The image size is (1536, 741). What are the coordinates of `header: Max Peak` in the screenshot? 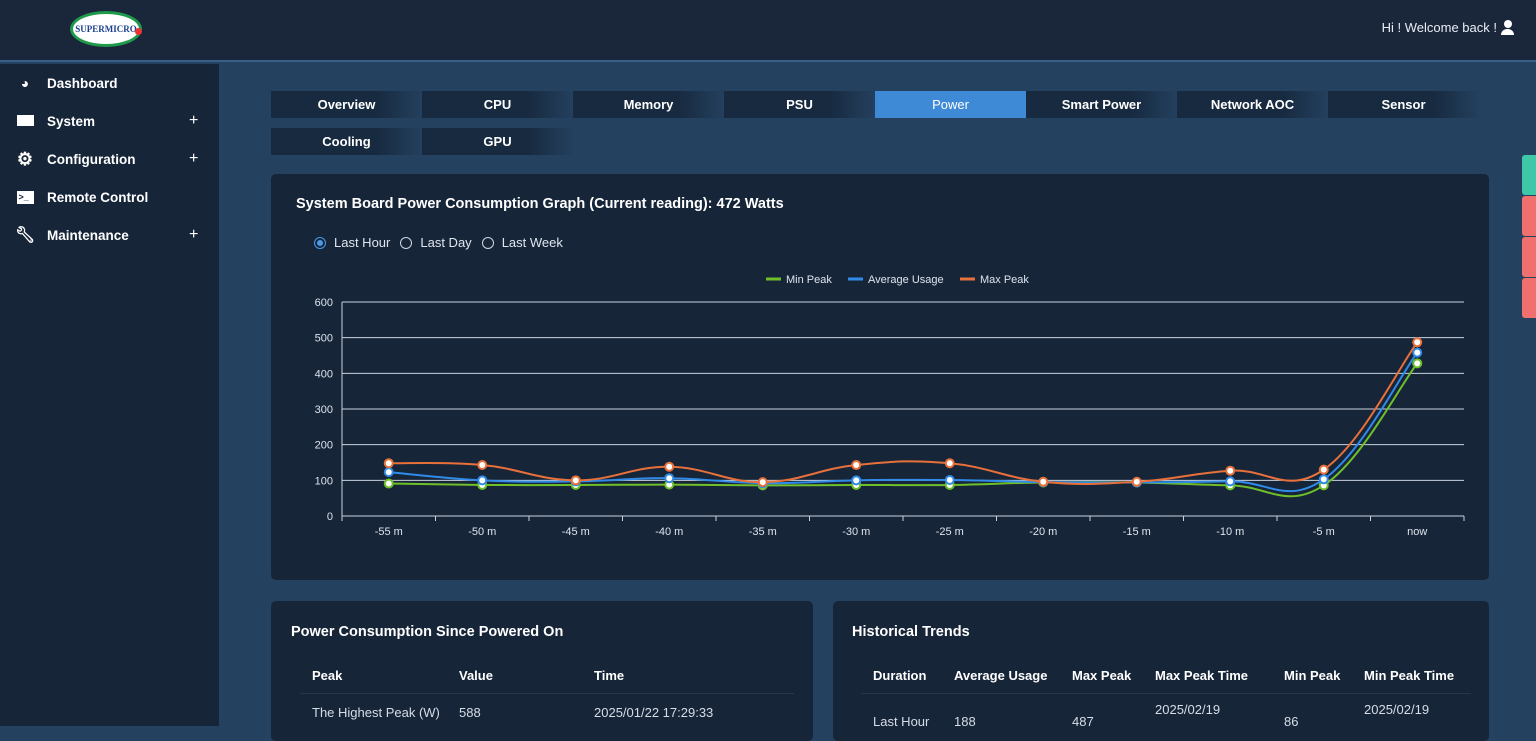 It's located at (1113, 676).